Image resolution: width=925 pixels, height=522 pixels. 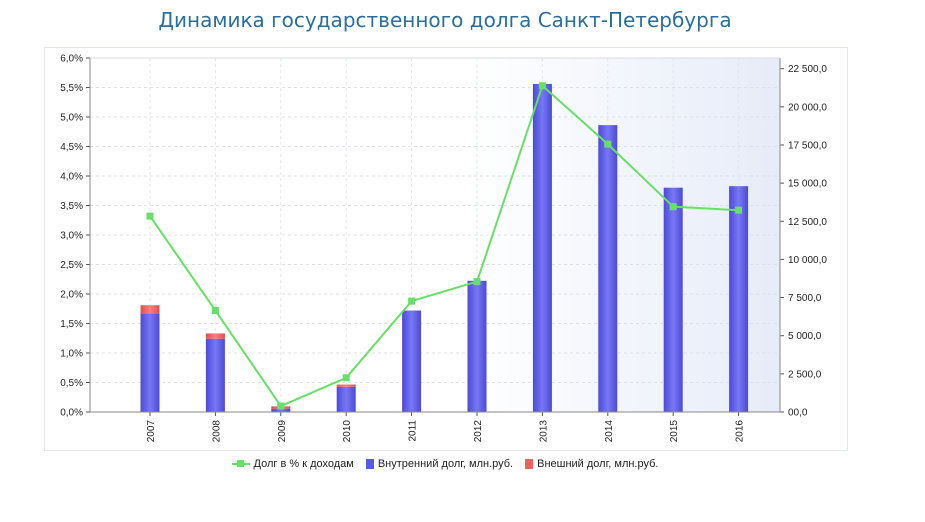 I want to click on left-tick-label: 5,5%, so click(x=71, y=88).